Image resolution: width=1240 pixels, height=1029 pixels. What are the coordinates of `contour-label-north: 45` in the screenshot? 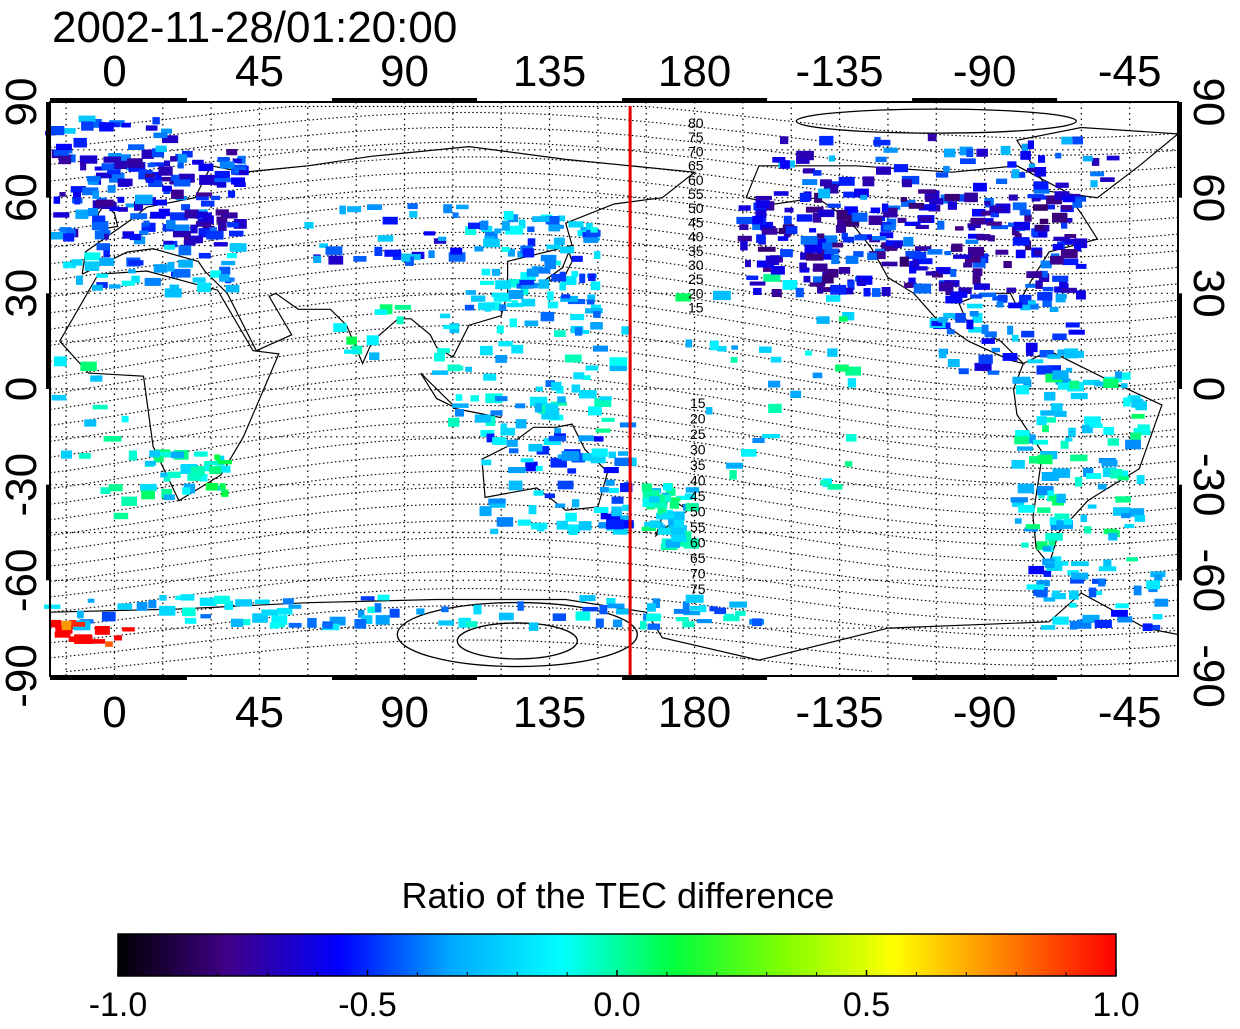 It's located at (696, 222).